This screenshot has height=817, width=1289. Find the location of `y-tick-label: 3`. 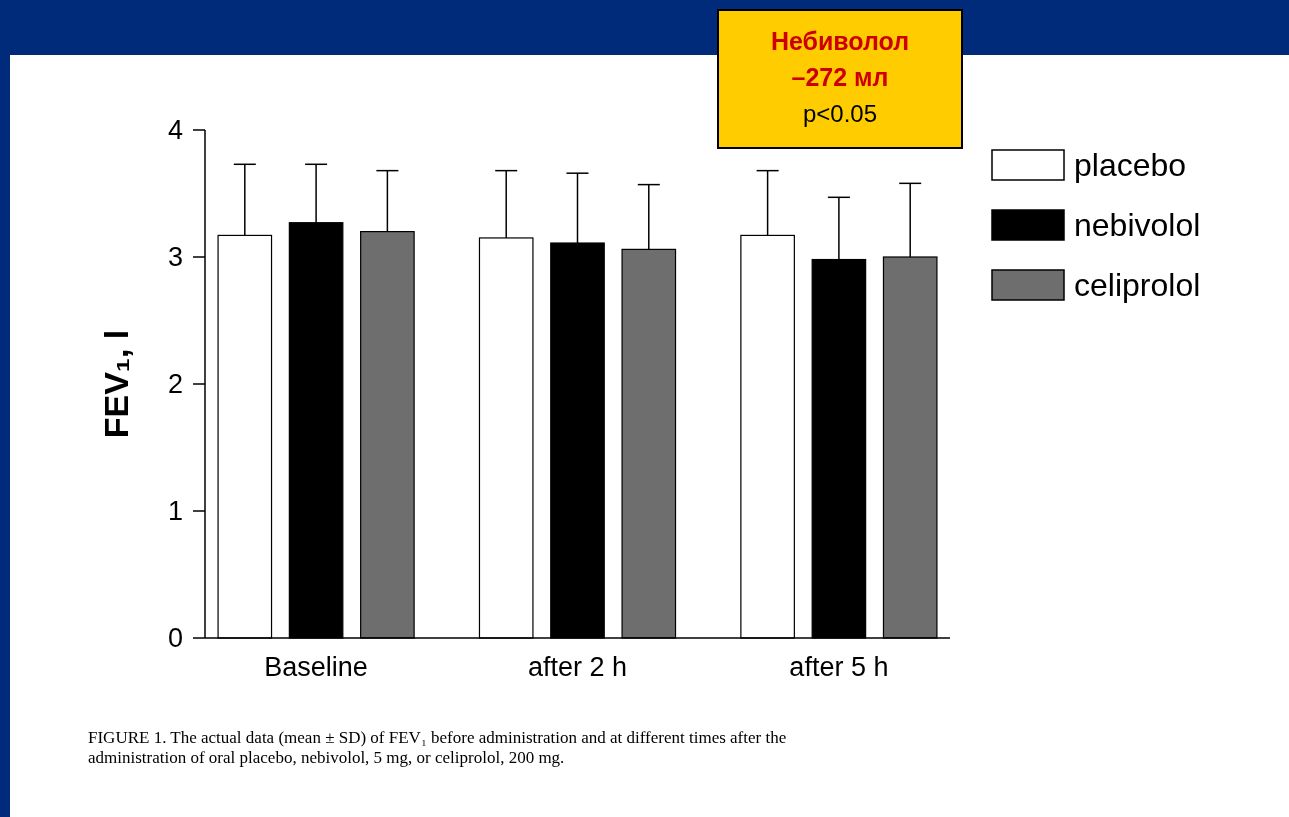

y-tick-label: 3 is located at coordinates (175, 257).